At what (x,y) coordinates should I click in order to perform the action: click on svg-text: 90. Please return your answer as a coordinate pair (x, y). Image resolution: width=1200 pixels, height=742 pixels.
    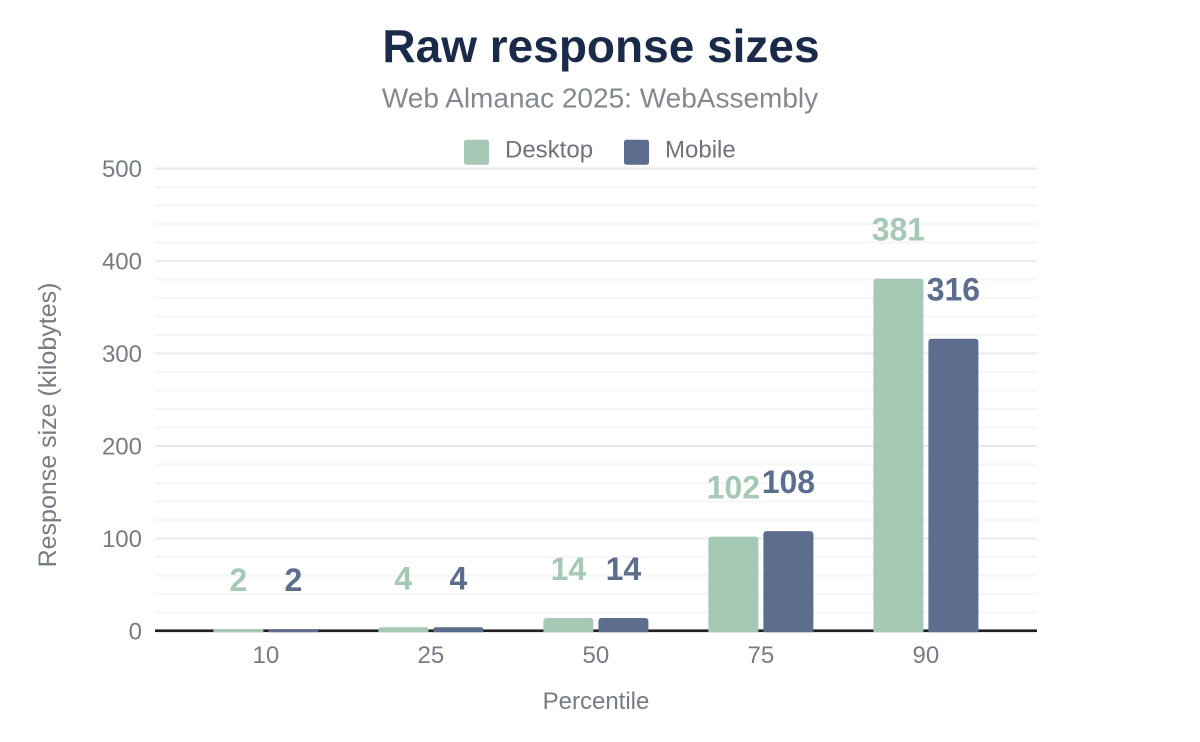
    Looking at the image, I should click on (926, 655).